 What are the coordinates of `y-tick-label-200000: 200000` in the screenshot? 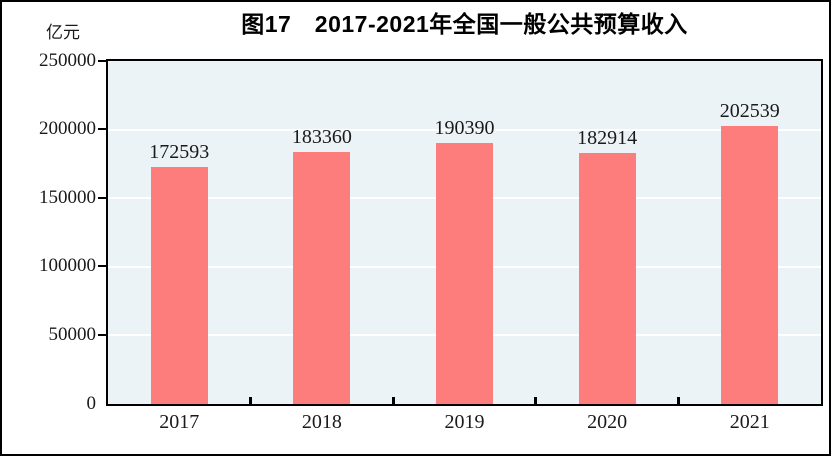 It's located at (67, 129).